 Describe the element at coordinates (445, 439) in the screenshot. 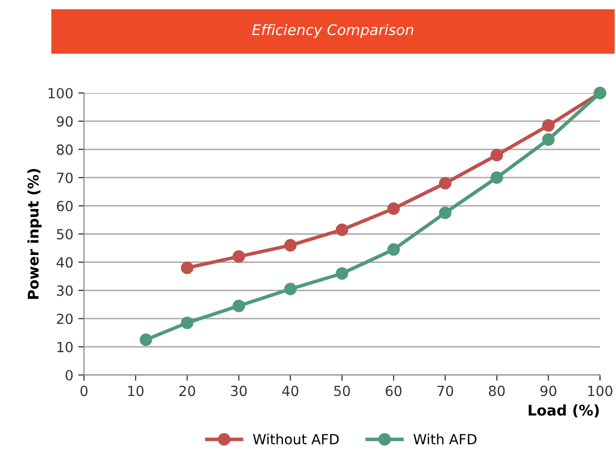

I see `legend-label: With AFD` at that location.